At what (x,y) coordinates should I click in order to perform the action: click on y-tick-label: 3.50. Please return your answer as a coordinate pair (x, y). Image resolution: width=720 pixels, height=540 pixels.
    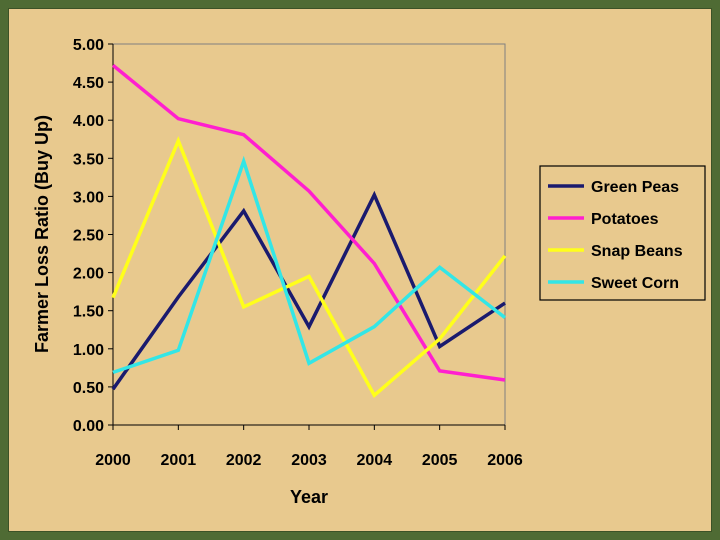
    Looking at the image, I should click on (88, 159).